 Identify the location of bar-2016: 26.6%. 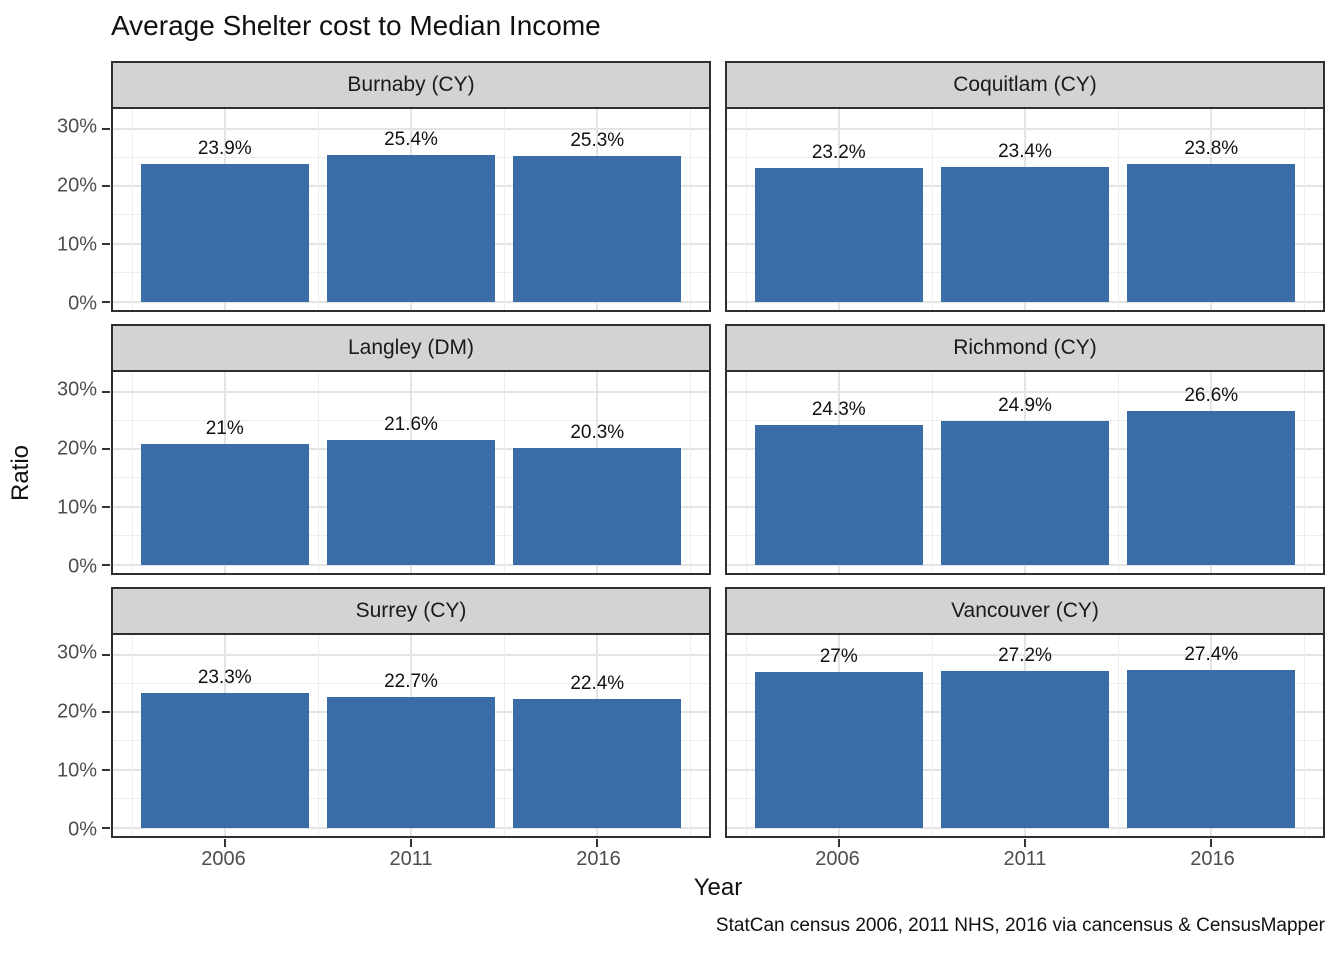
(1211, 475).